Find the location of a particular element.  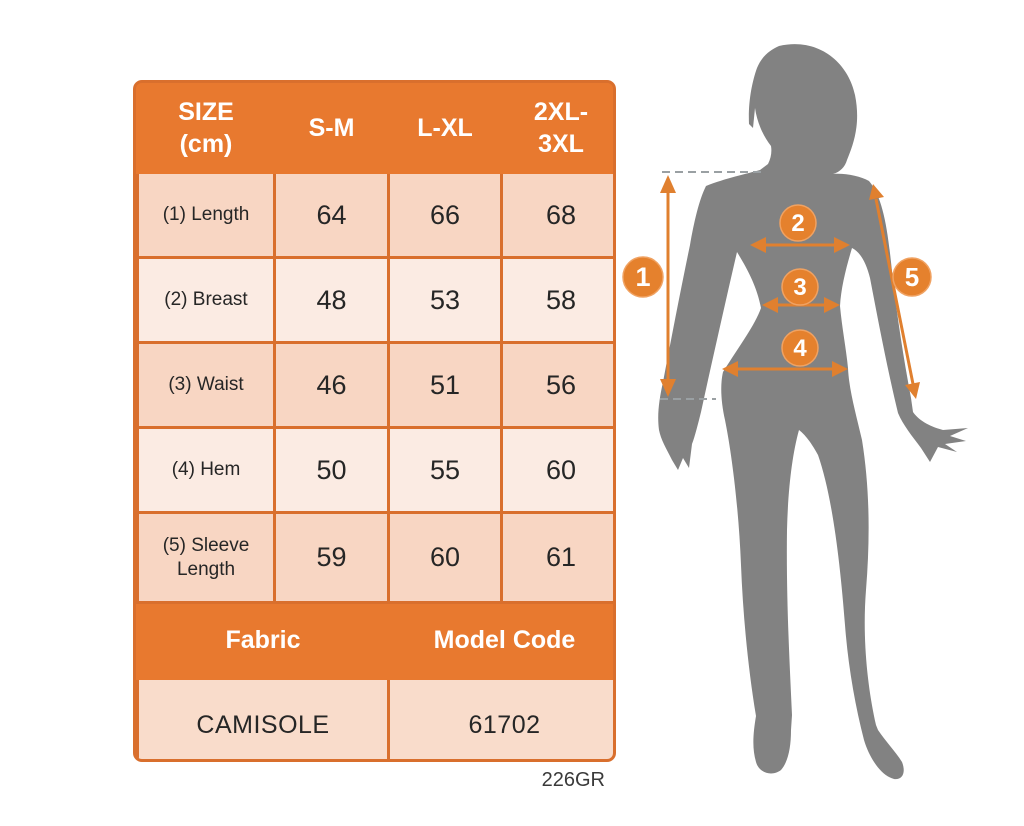

length-arrow is located at coordinates (668, 286).